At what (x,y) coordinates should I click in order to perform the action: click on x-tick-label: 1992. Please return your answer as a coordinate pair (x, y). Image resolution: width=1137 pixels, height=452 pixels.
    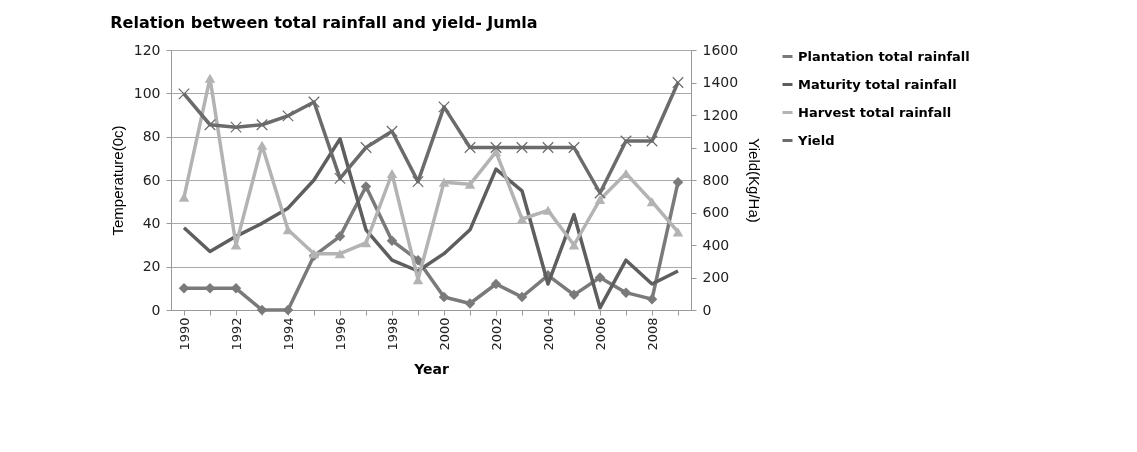
    Looking at the image, I should click on (236, 334).